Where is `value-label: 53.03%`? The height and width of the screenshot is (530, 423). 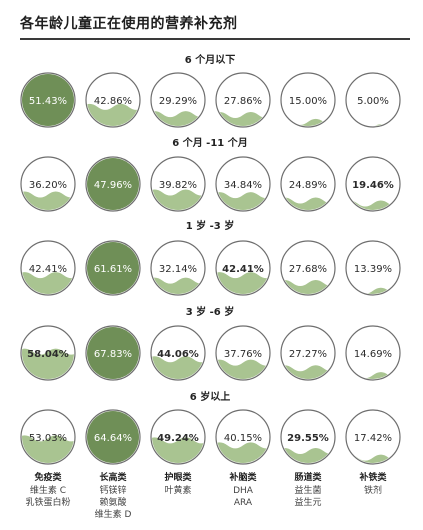 value-label: 53.03% is located at coordinates (48, 438).